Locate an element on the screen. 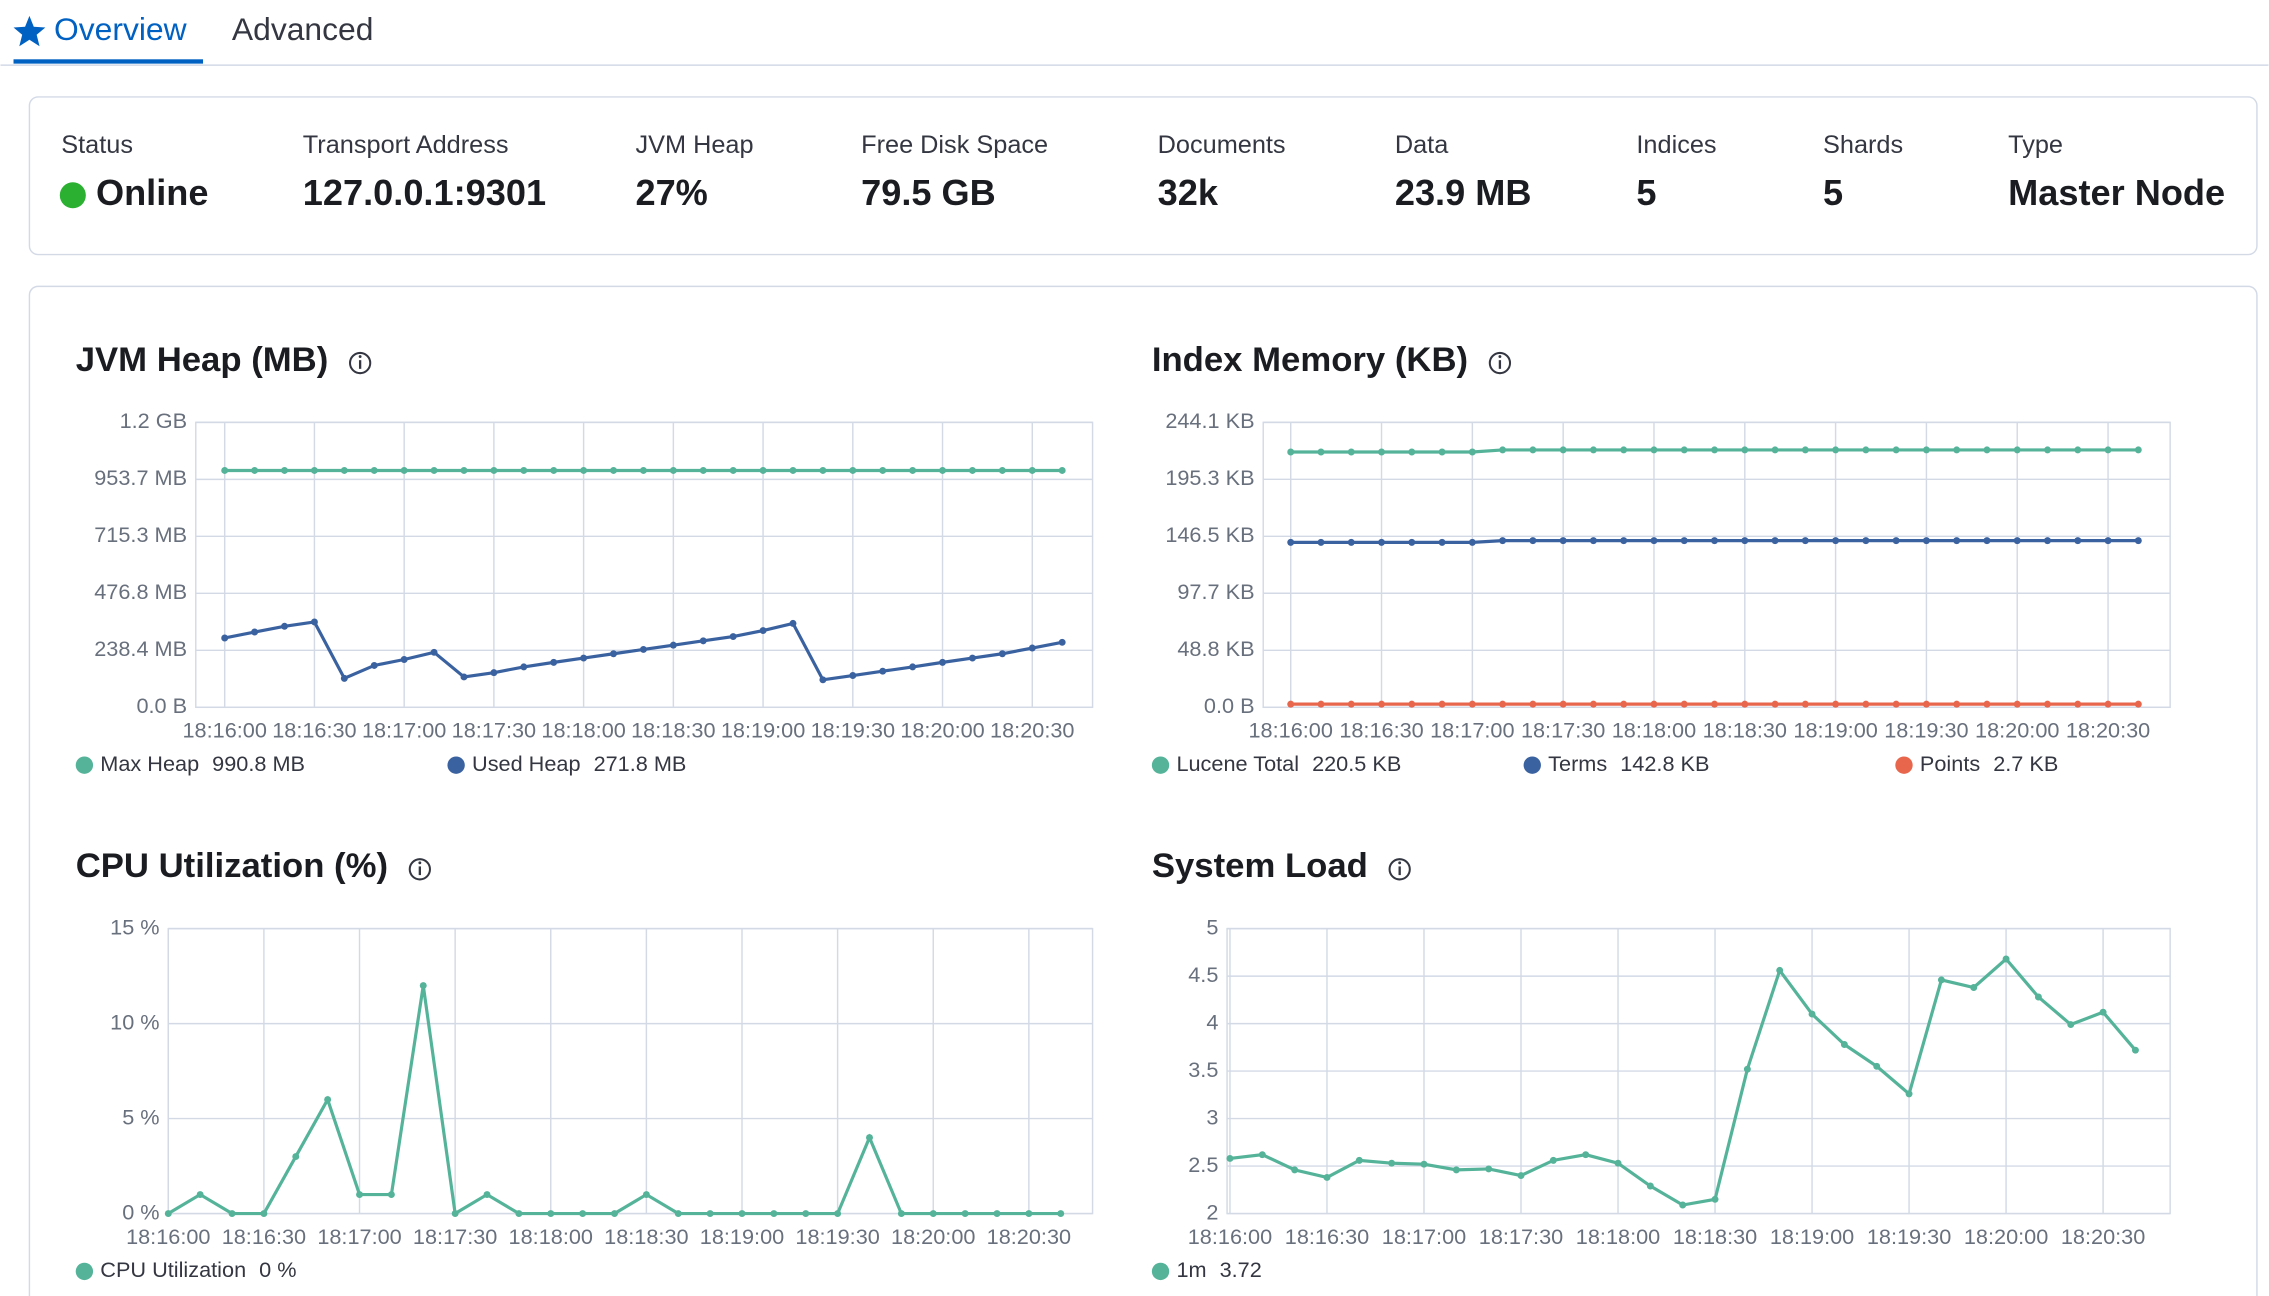 The image size is (2269, 1296). legend-label: CPU Utilization is located at coordinates (173, 1269).